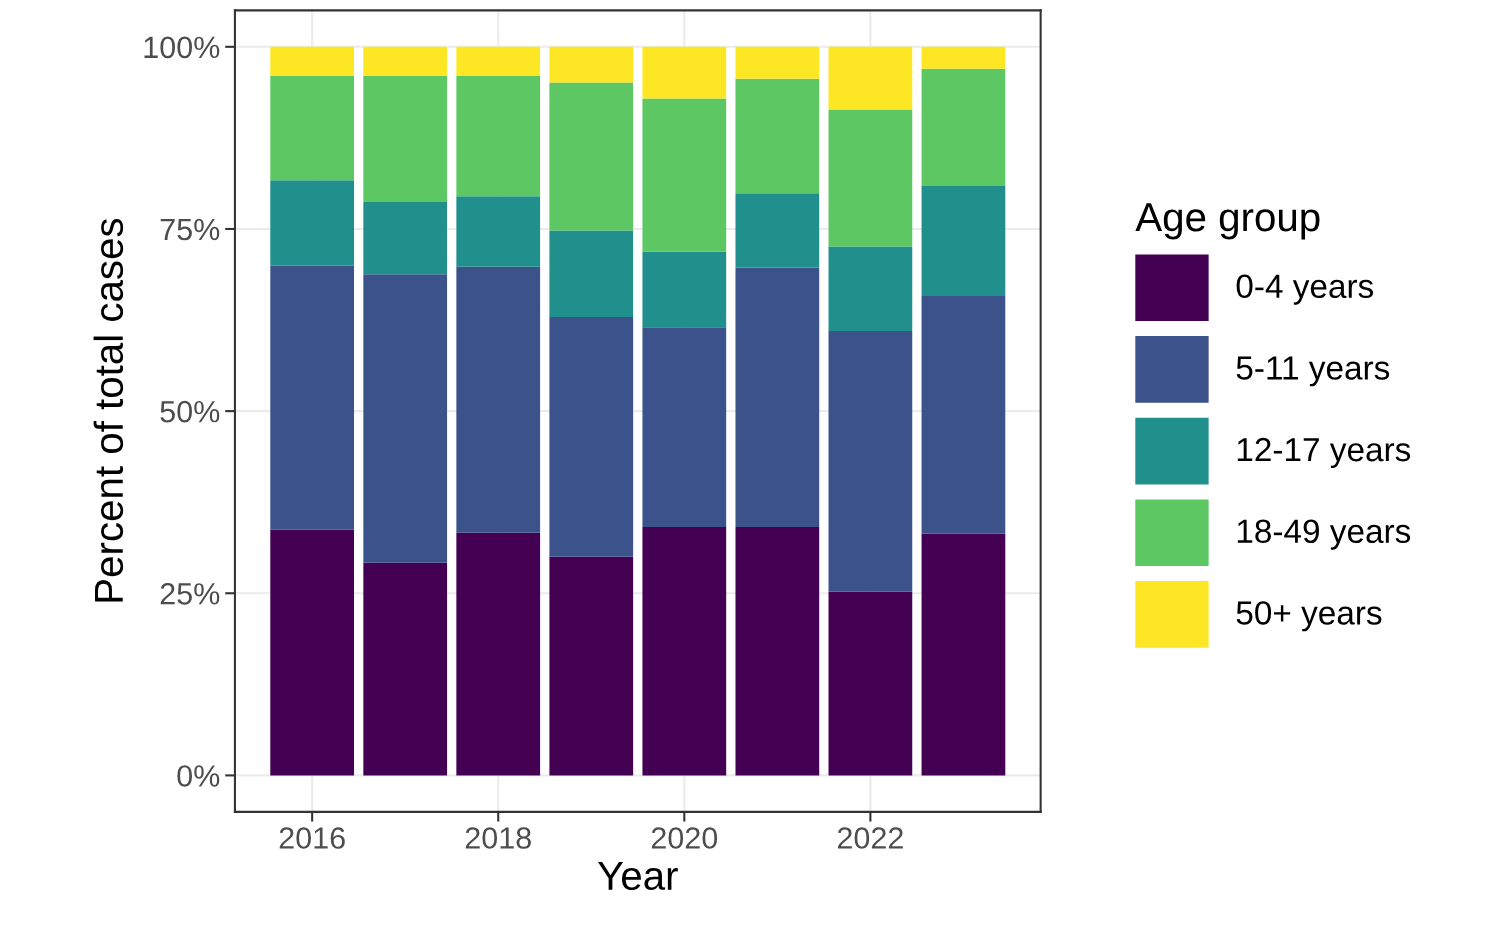 The height and width of the screenshot is (944, 1506). What do you see at coordinates (198, 776) in the screenshot?
I see `y-tick-label: 0%` at bounding box center [198, 776].